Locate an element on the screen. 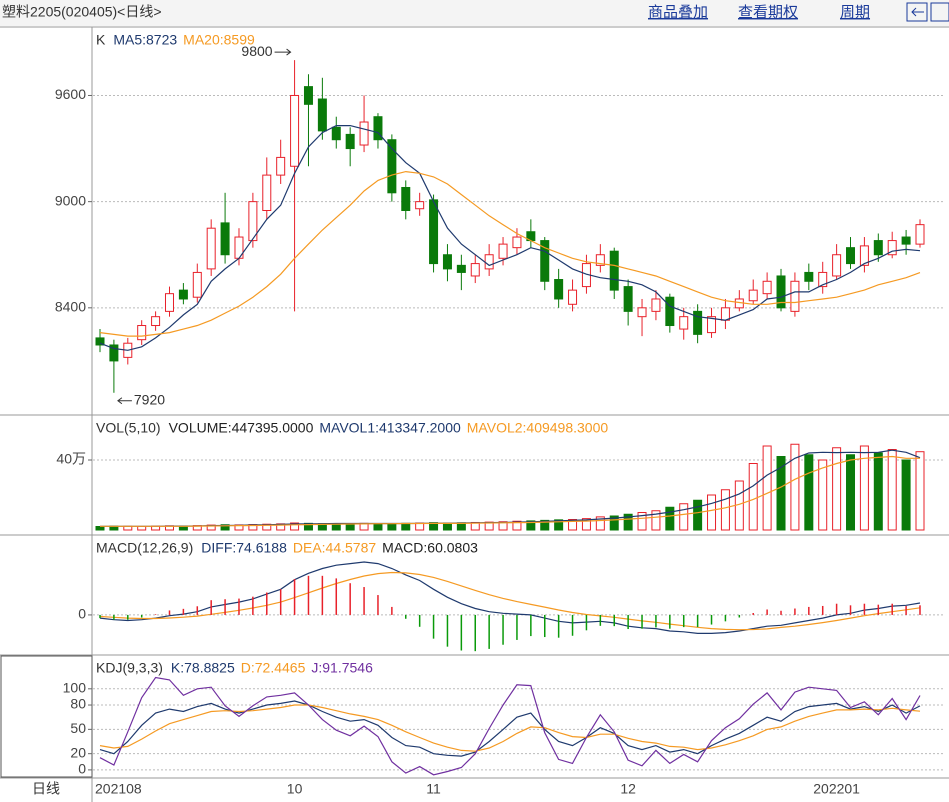  selected-axis-box is located at coordinates (46, 716).